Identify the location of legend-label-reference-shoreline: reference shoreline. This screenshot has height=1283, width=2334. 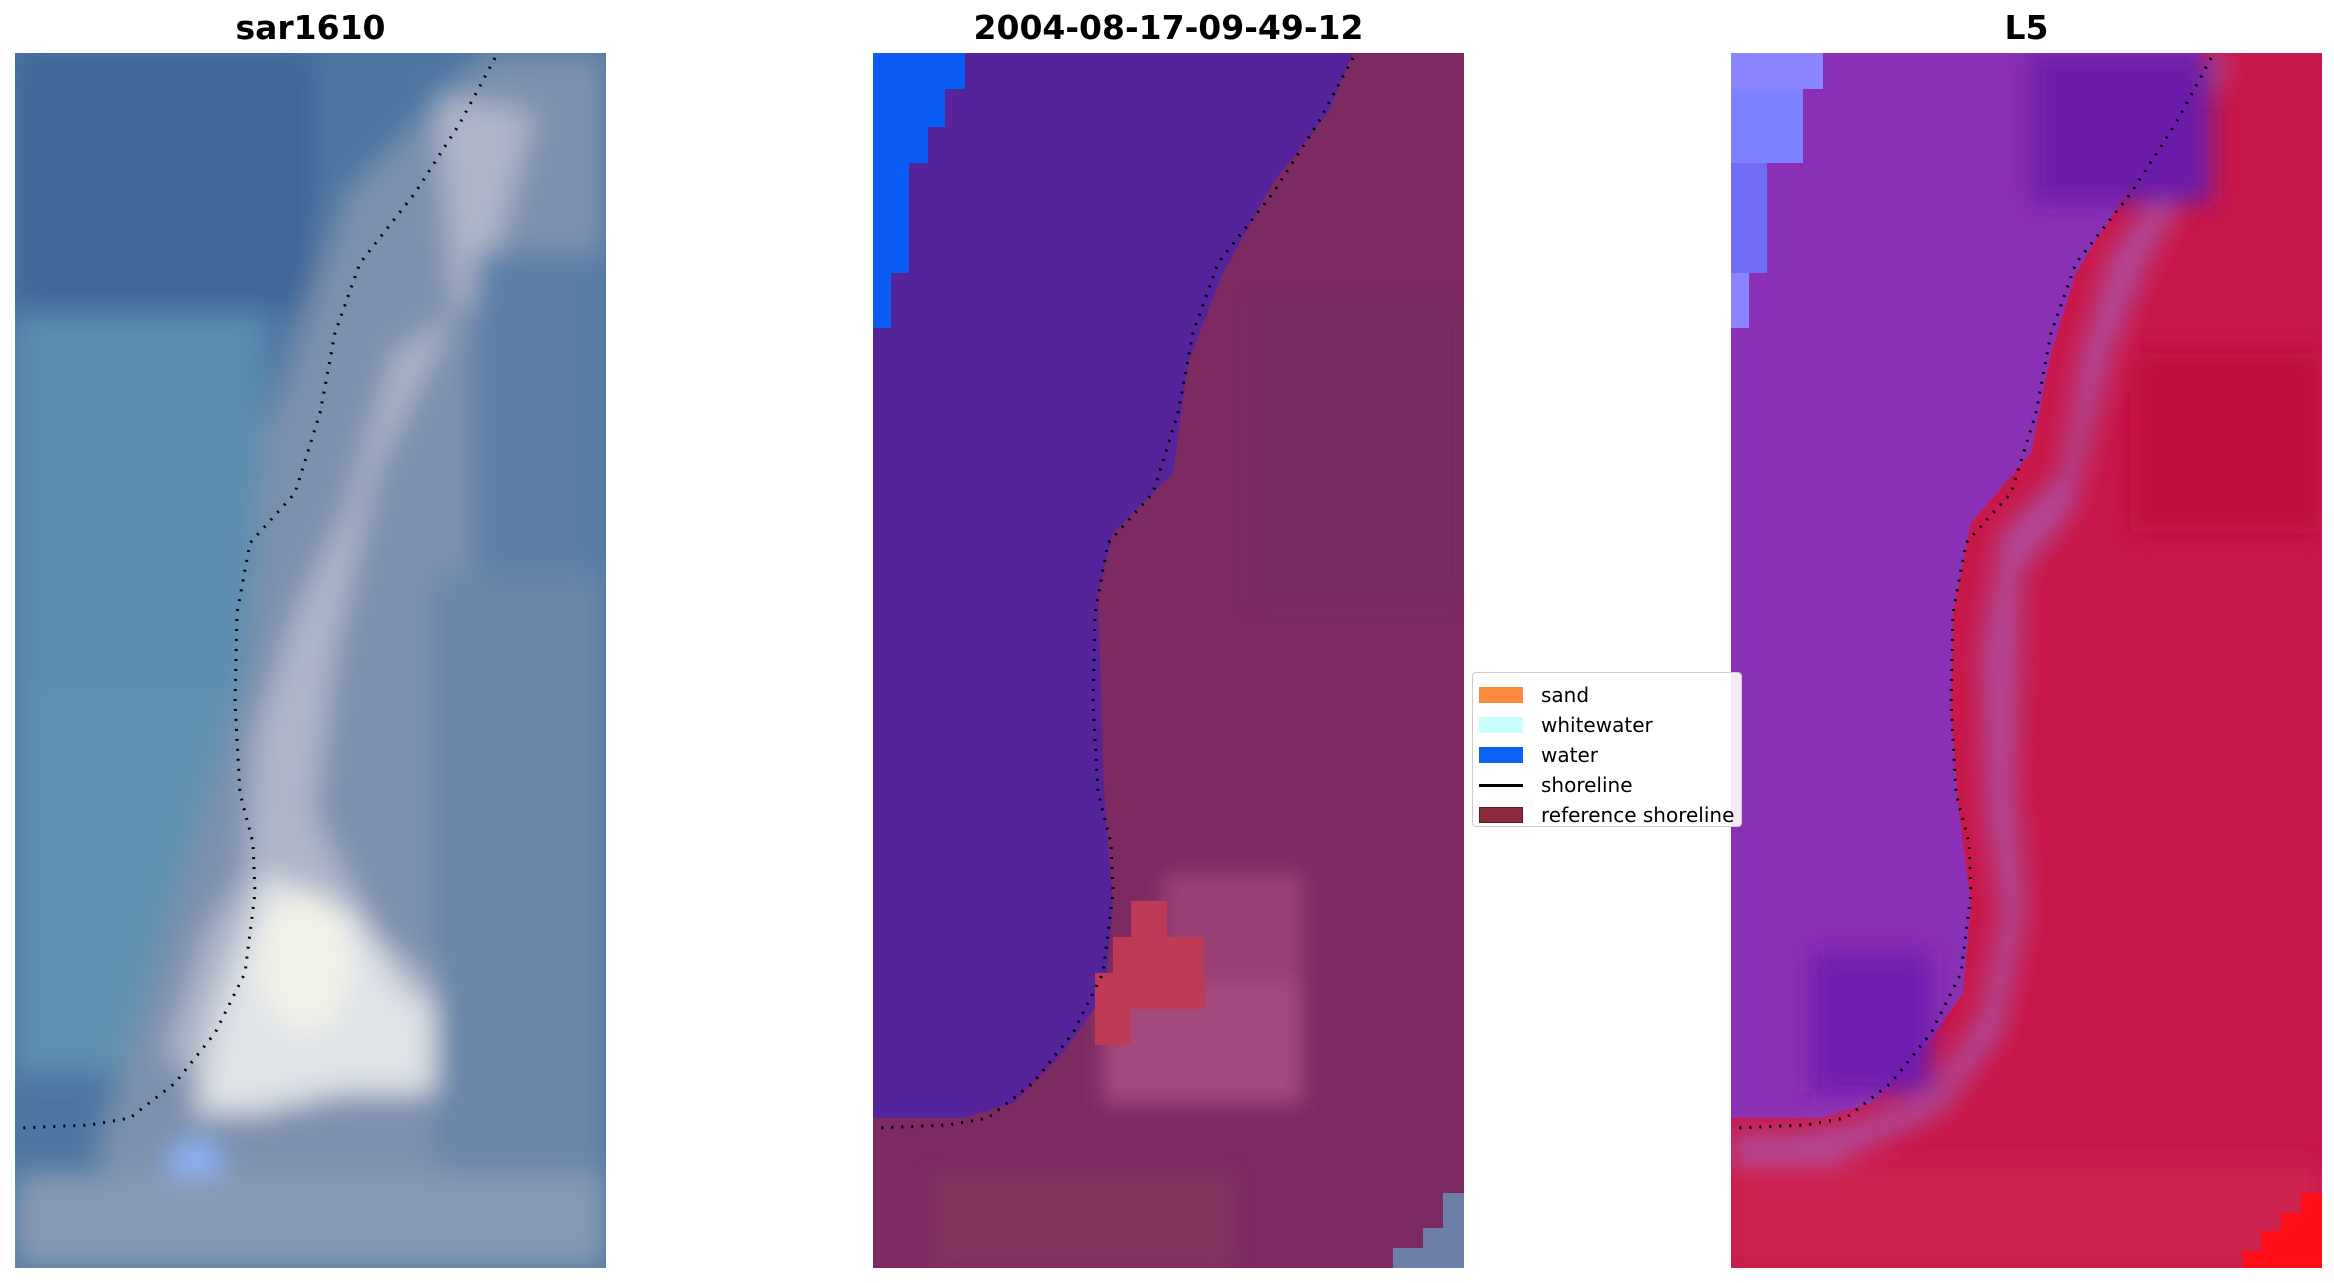
(1638, 815).